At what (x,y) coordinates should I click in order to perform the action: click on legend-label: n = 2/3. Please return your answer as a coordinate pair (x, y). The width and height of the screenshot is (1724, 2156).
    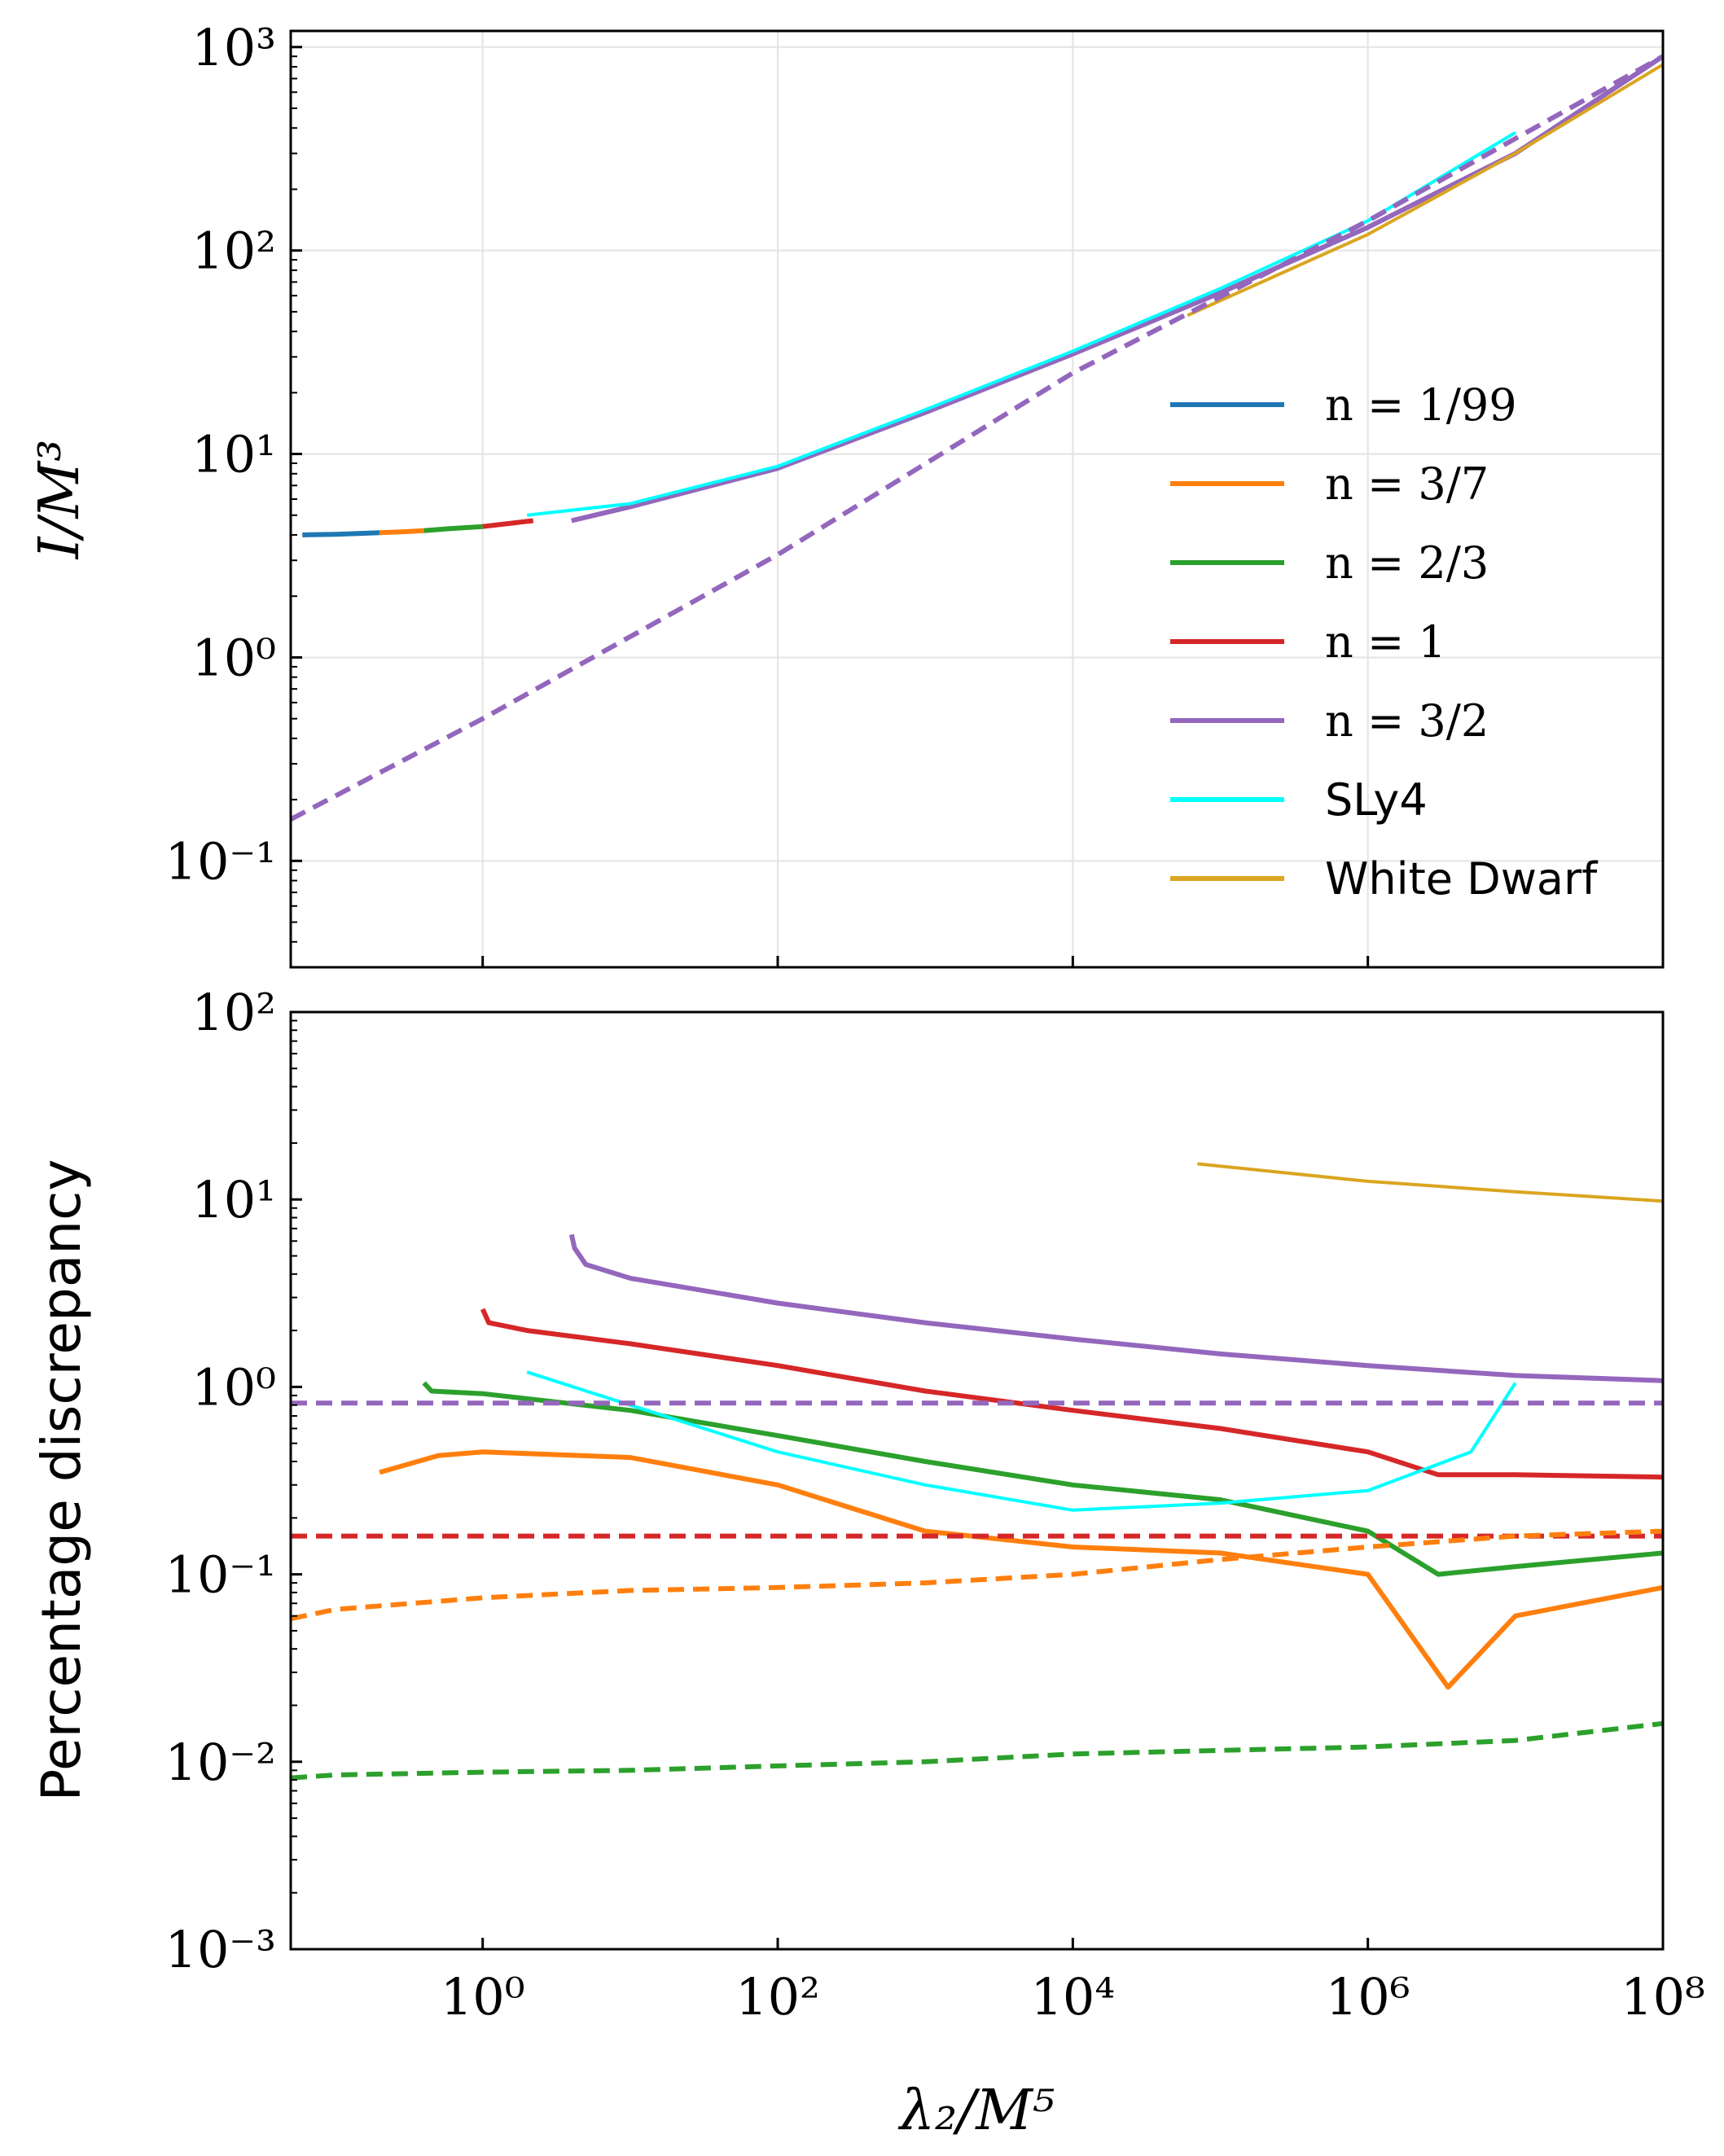
    Looking at the image, I should click on (1407, 563).